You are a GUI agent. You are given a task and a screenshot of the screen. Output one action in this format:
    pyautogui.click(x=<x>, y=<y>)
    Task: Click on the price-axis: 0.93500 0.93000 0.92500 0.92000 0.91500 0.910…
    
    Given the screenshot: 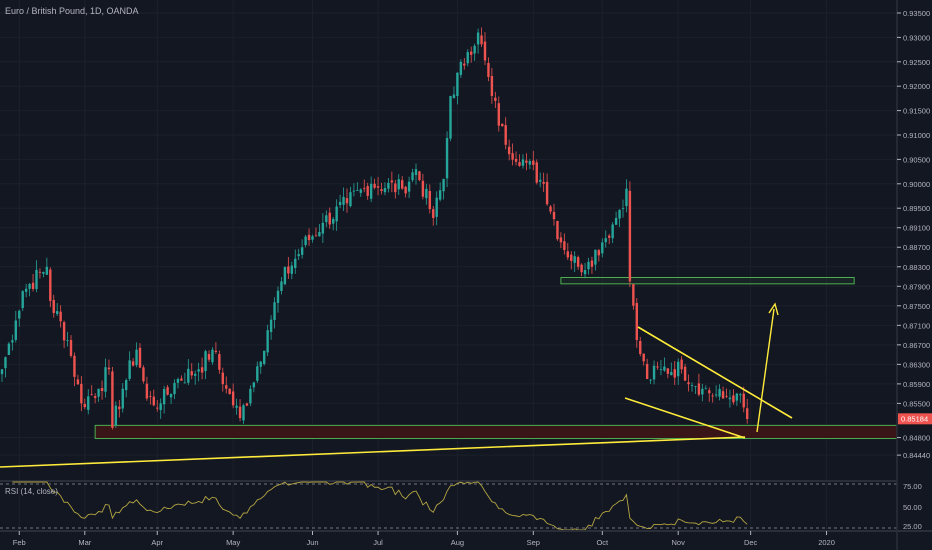 What is the action you would take?
    pyautogui.click(x=913, y=234)
    